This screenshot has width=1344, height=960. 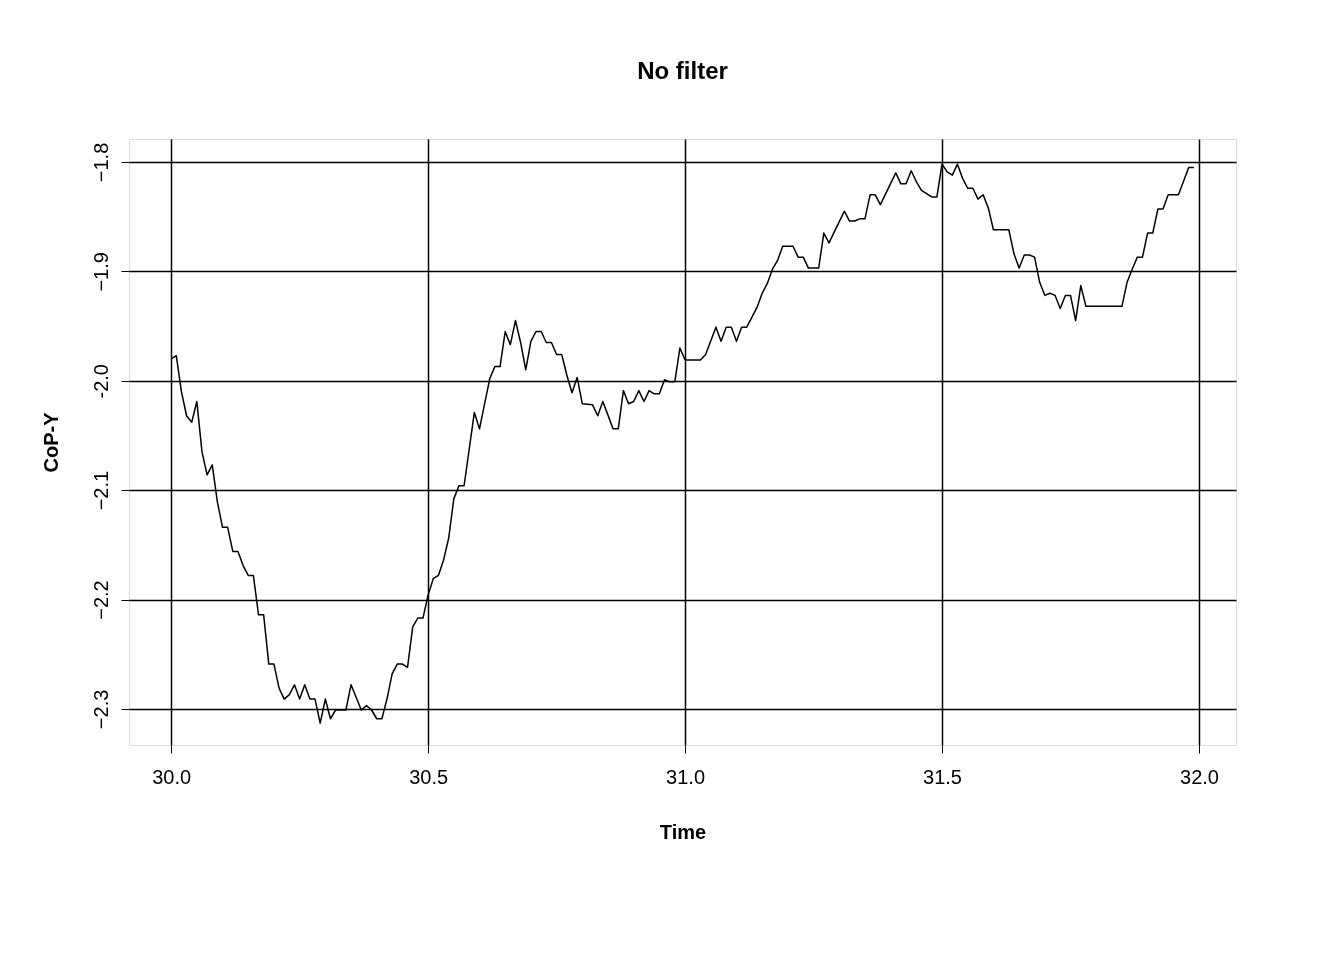 What do you see at coordinates (942, 776) in the screenshot?
I see `x-tick-label: 31.5` at bounding box center [942, 776].